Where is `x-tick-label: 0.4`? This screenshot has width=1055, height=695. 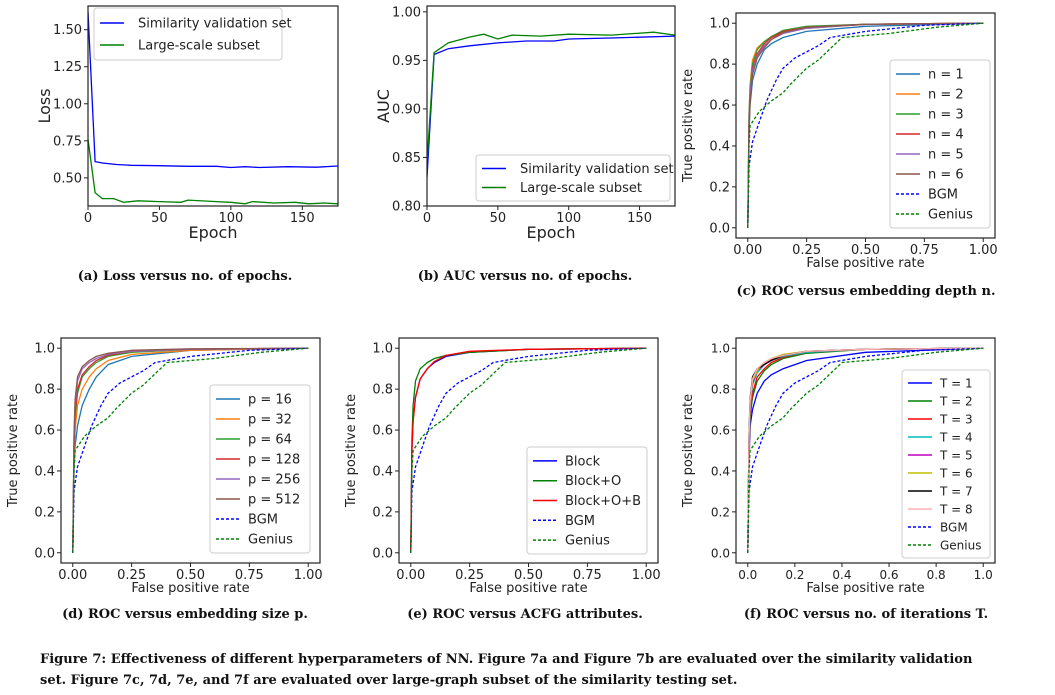 x-tick-label: 0.4 is located at coordinates (841, 575).